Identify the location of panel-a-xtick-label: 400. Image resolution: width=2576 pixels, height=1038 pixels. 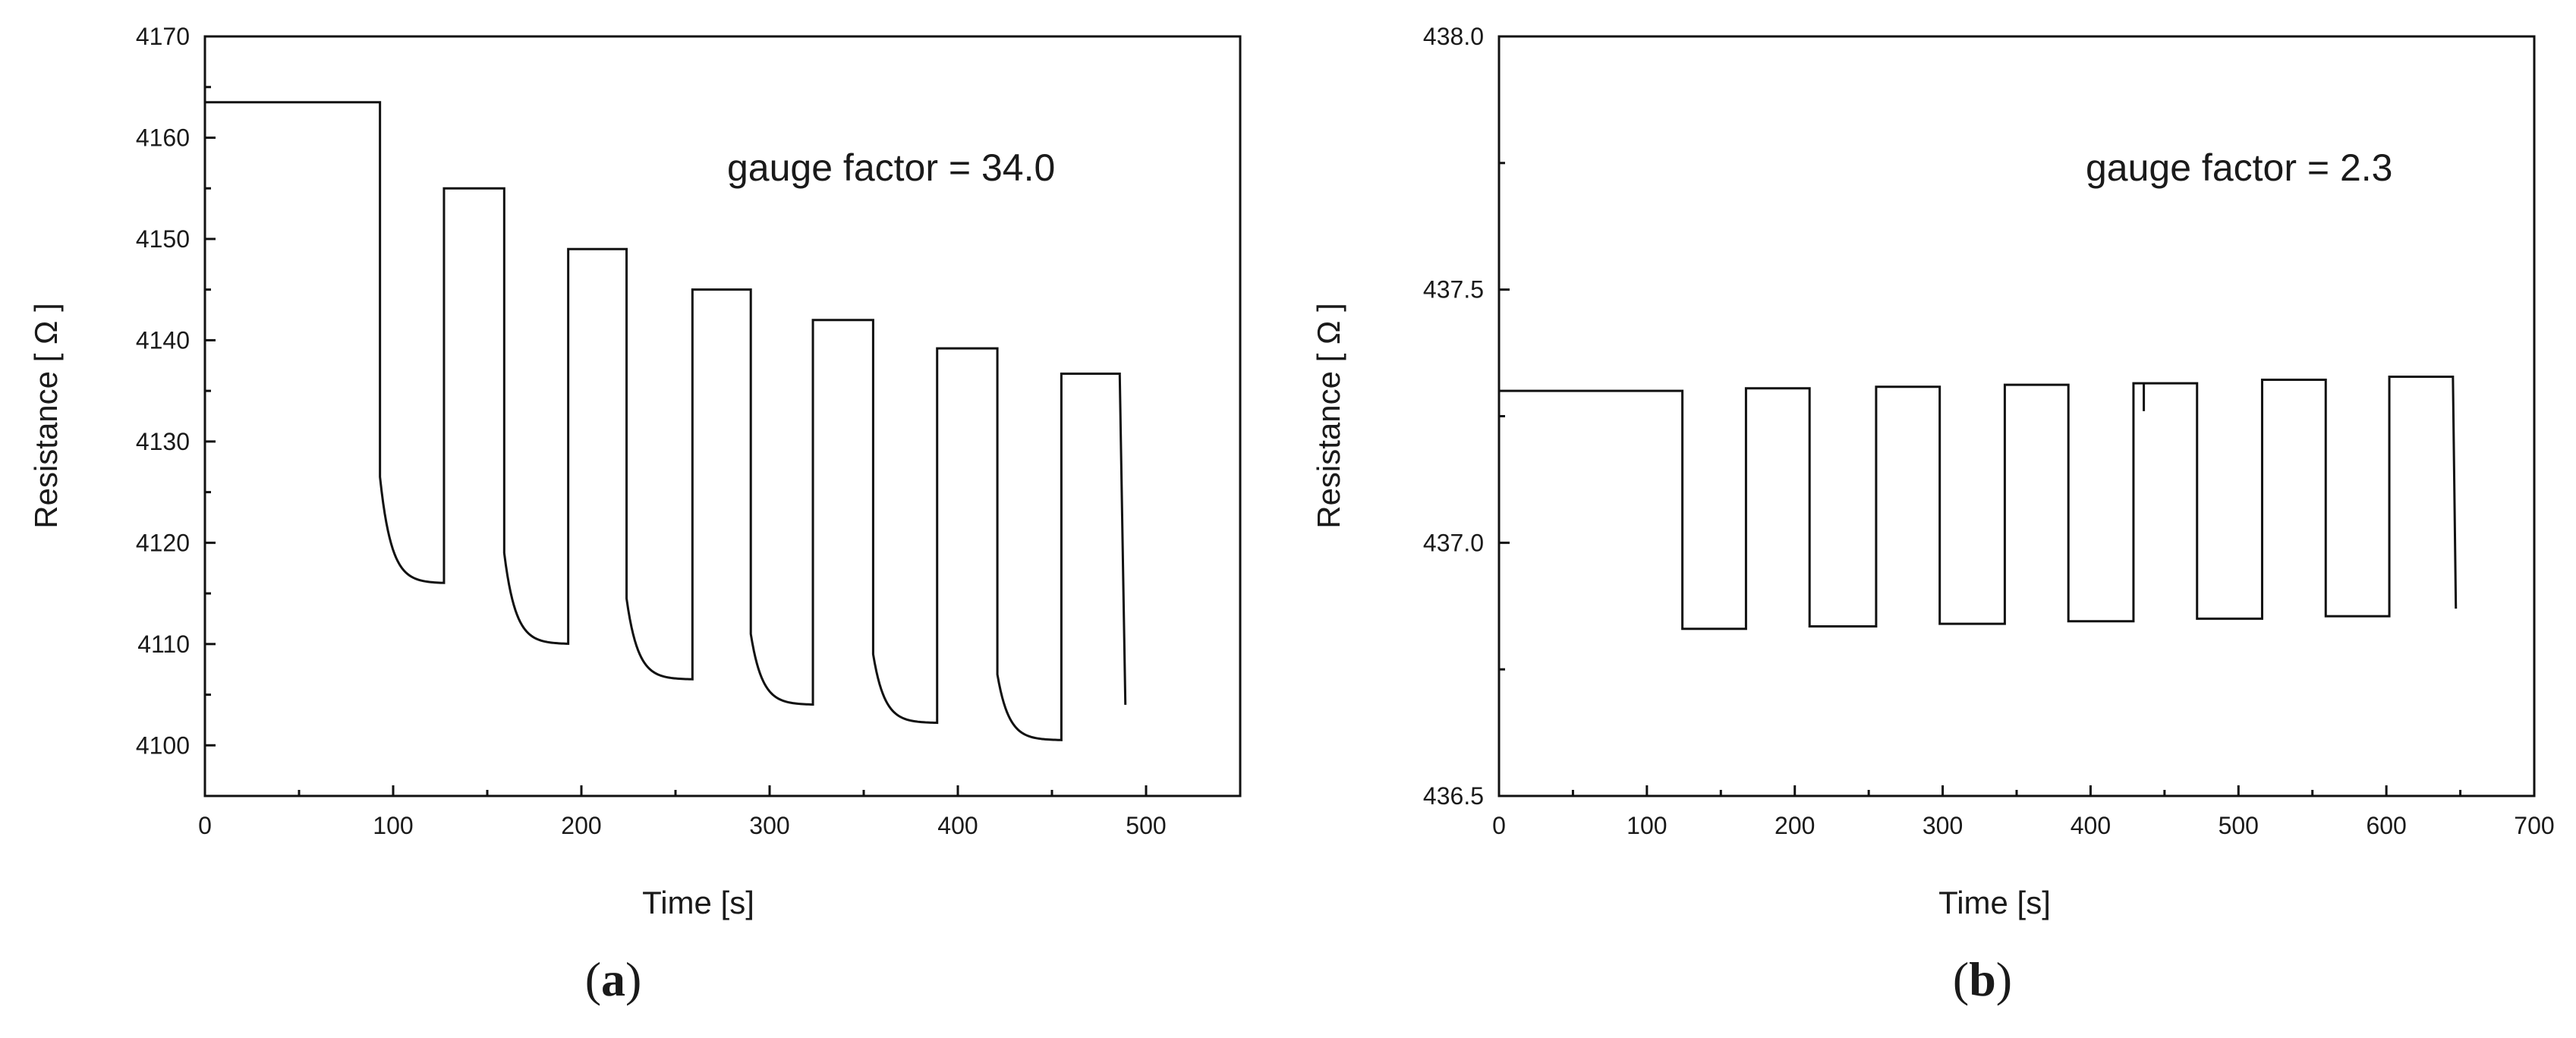
(957, 826).